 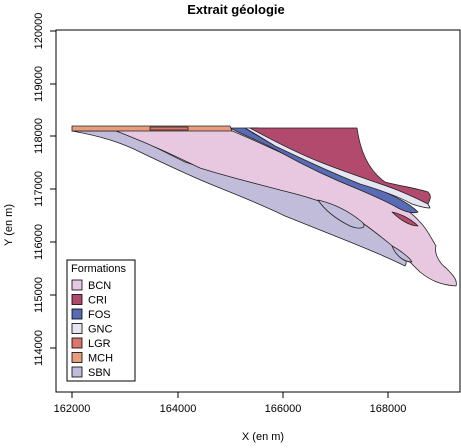 I want to click on y-axis-title: Y (en m), so click(x=9, y=225).